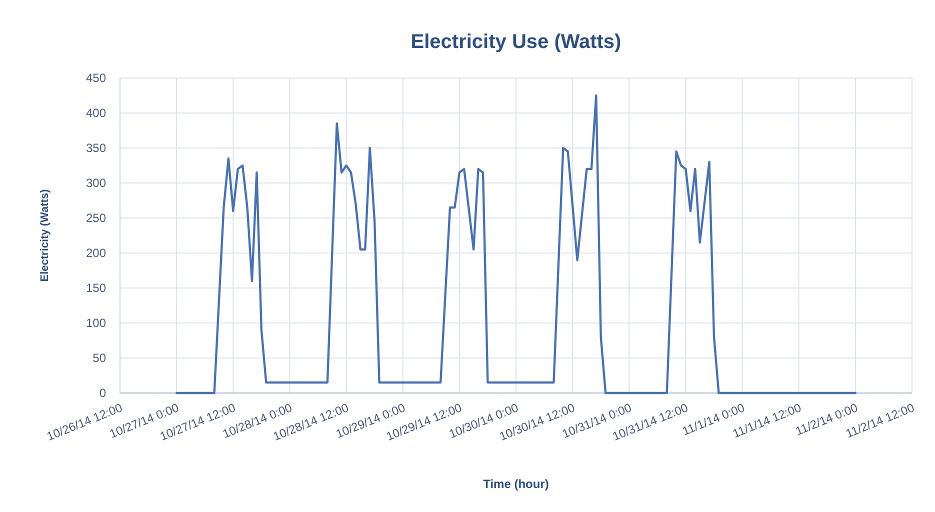  Describe the element at coordinates (96, 148) in the screenshot. I see `y-tick-label: 350` at that location.